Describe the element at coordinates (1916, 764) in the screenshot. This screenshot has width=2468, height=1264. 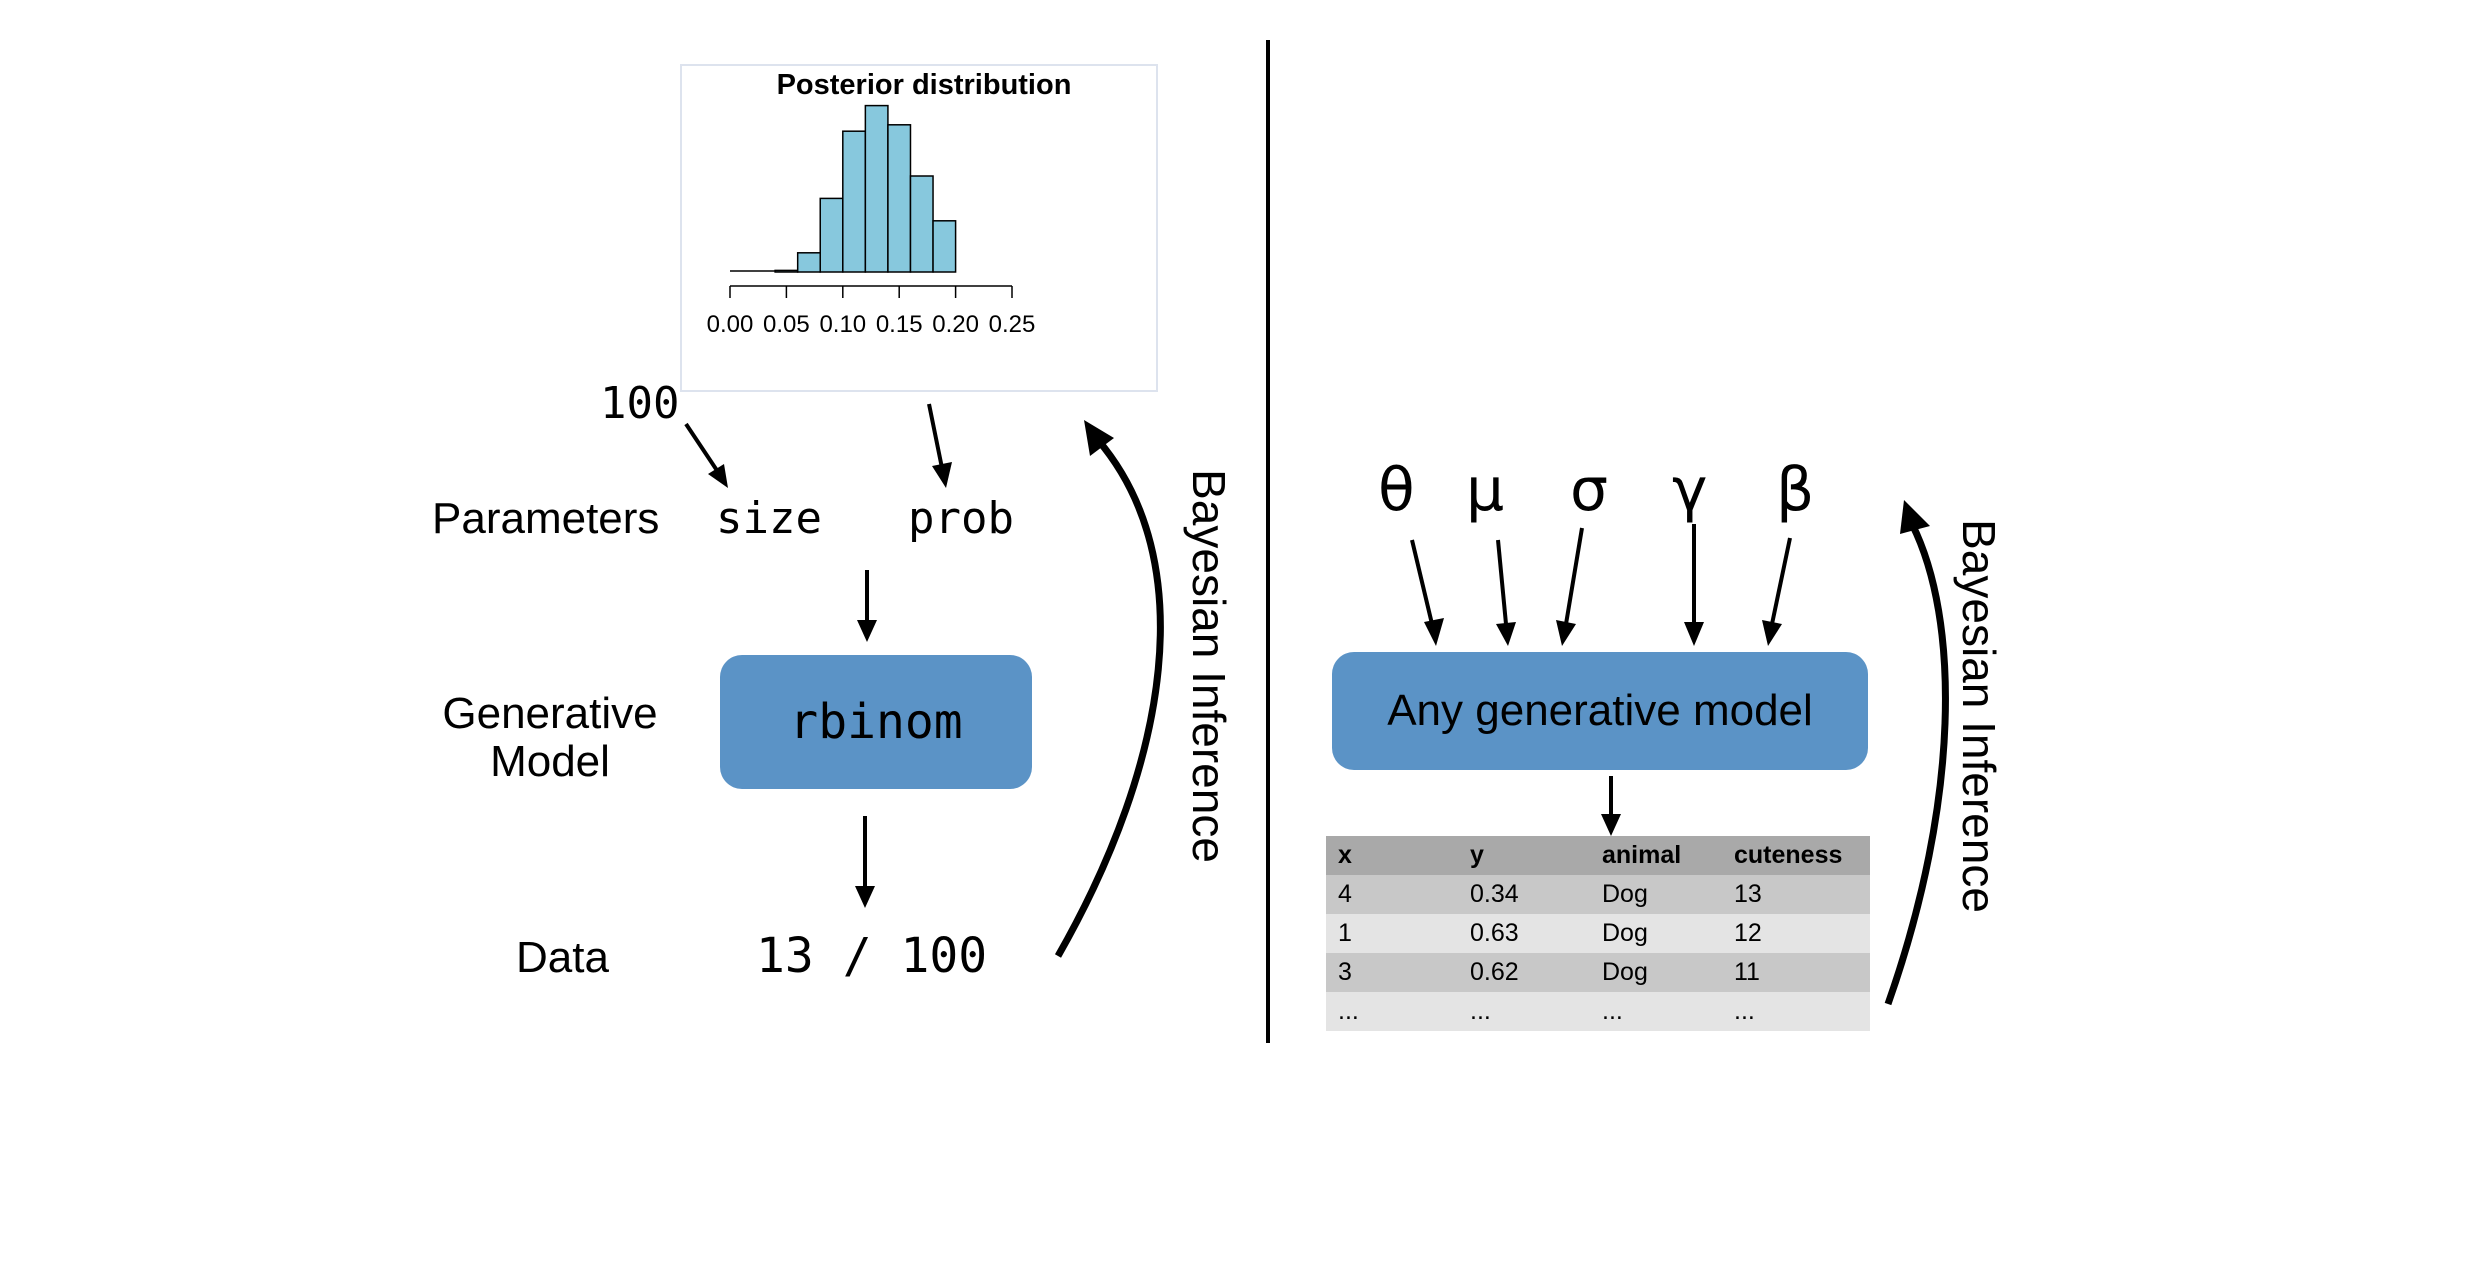
I see `bayesian-inference-arrow-right` at that location.